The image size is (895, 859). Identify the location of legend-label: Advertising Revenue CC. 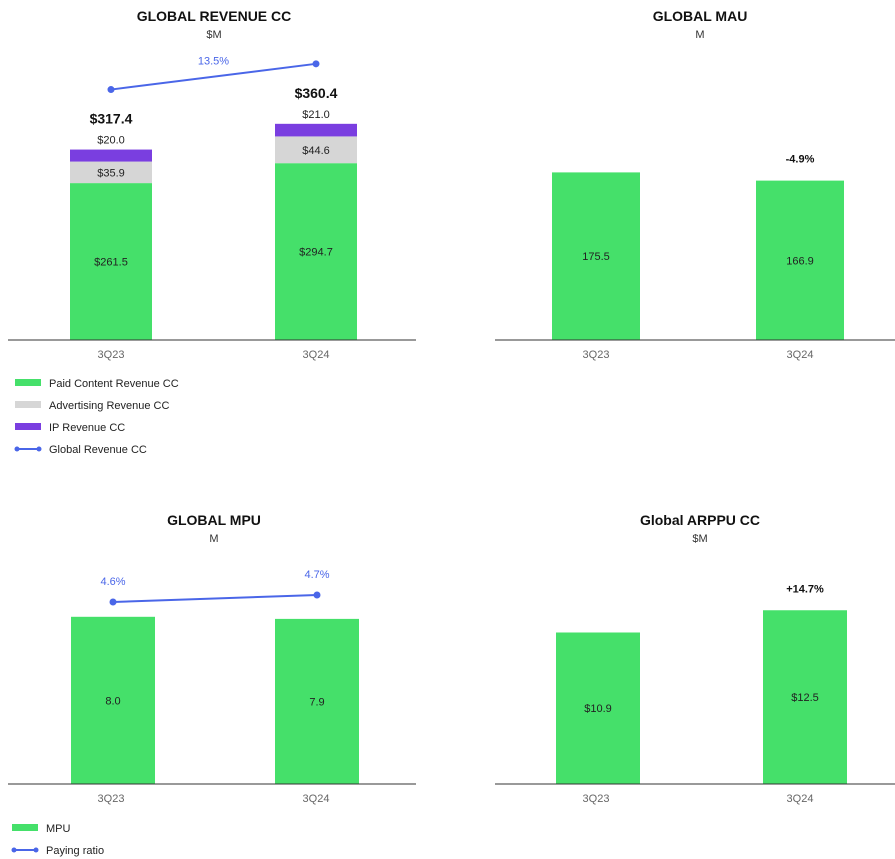
(109, 406).